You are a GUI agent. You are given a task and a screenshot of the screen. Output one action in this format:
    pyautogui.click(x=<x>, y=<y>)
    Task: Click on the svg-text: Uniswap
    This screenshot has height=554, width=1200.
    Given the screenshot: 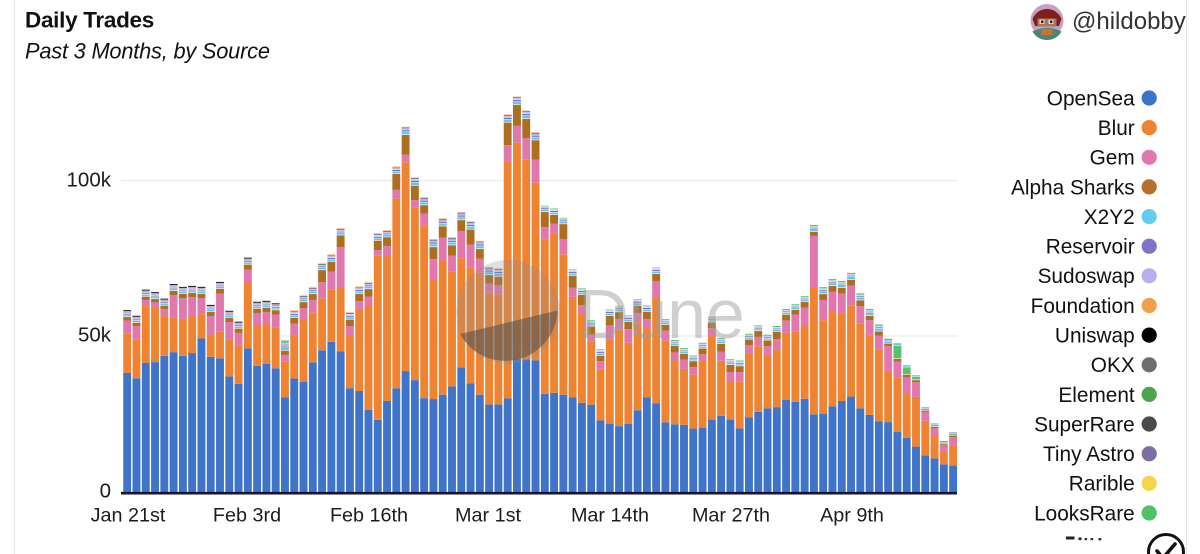 What is the action you would take?
    pyautogui.click(x=1095, y=336)
    